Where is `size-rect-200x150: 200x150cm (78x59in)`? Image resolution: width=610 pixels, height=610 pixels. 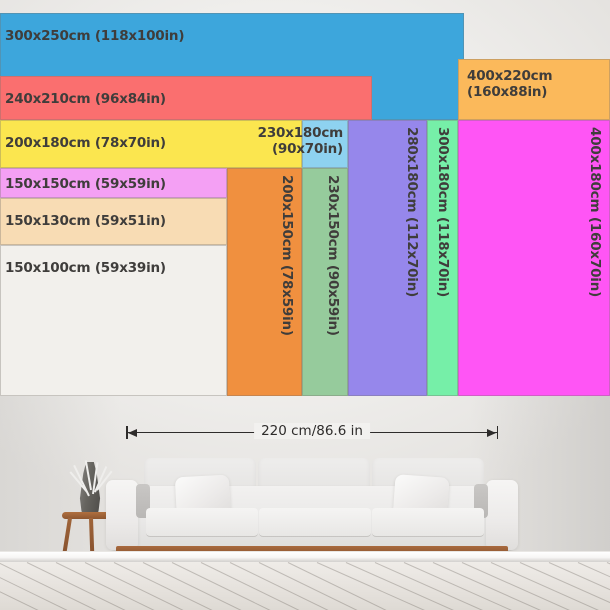 size-rect-200x150: 200x150cm (78x59in) is located at coordinates (264, 282).